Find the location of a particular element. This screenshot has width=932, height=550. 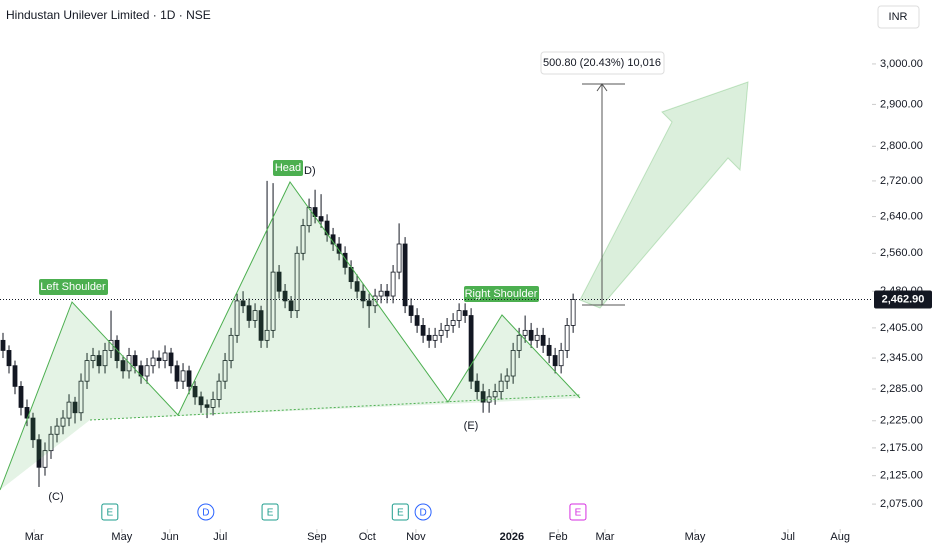

wave-label: (C) is located at coordinates (55, 497).